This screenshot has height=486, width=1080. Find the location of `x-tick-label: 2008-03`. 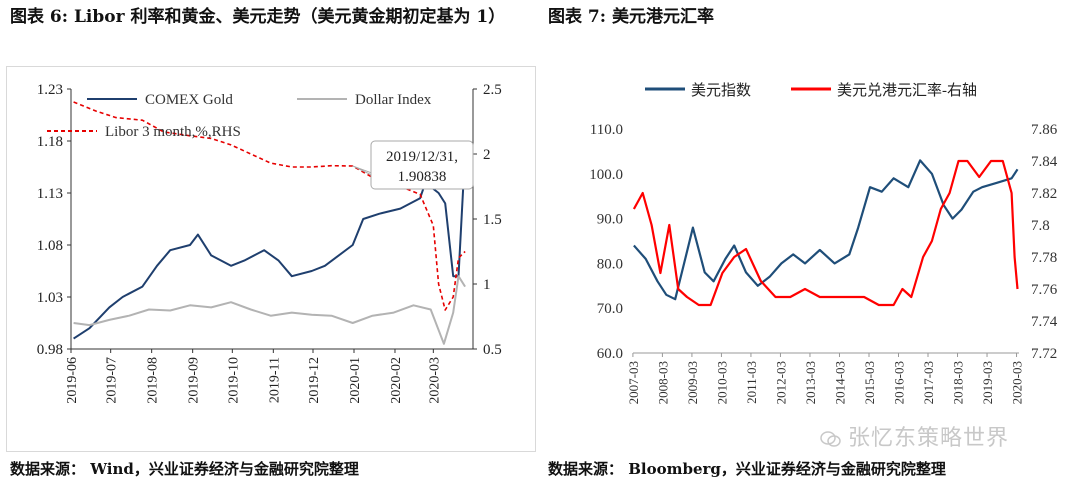

x-tick-label: 2008-03 is located at coordinates (662, 382).